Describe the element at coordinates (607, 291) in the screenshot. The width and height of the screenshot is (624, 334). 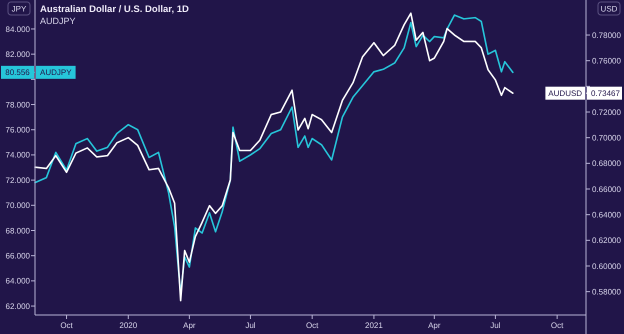
I see `y2-tick-label: 0.58000` at that location.